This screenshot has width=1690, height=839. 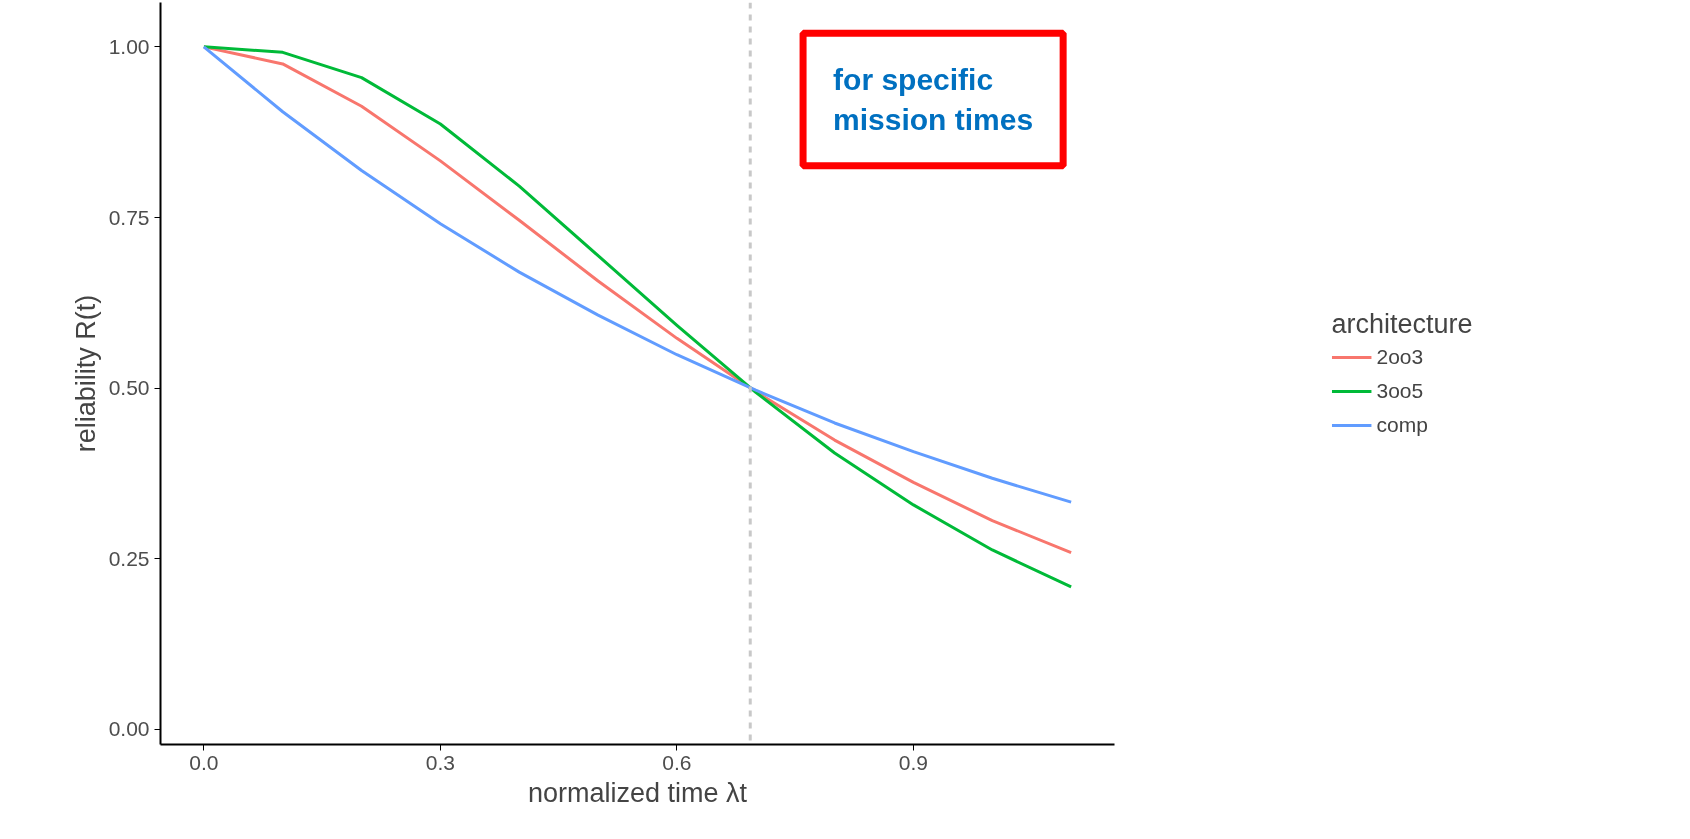 What do you see at coordinates (1402, 324) in the screenshot?
I see `legend-title: architecture` at bounding box center [1402, 324].